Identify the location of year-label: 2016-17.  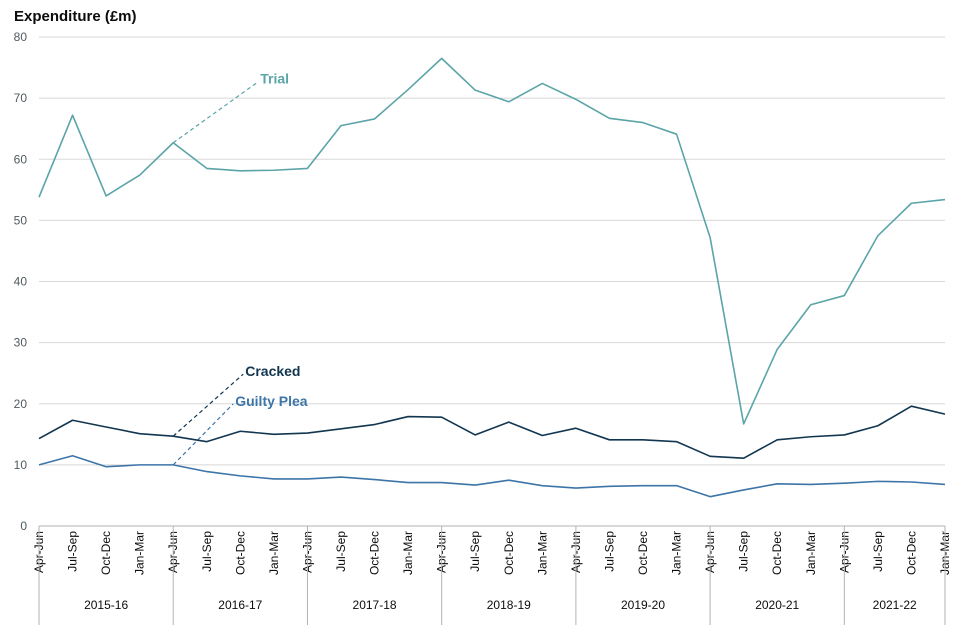
(240, 605).